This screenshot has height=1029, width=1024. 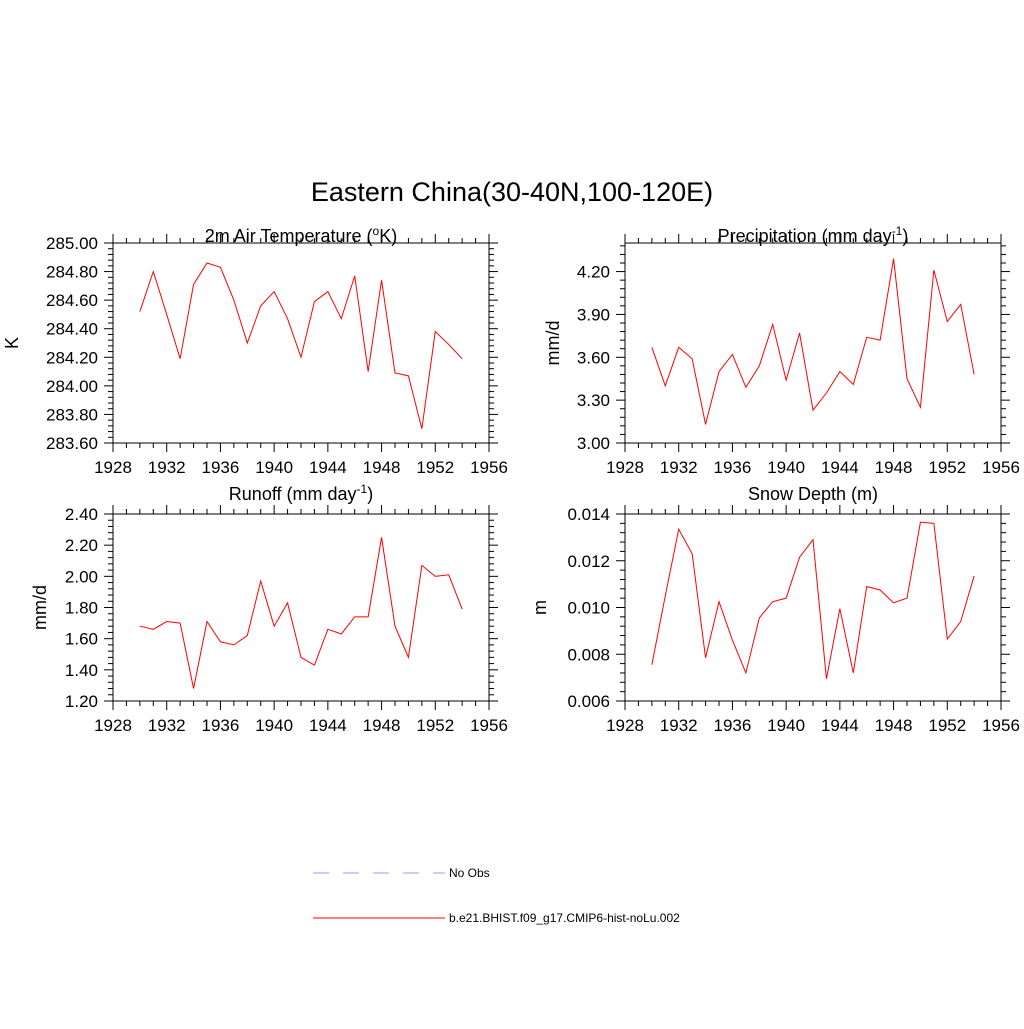 What do you see at coordinates (588, 701) in the screenshot?
I see `y-tick-label: 0.006` at bounding box center [588, 701].